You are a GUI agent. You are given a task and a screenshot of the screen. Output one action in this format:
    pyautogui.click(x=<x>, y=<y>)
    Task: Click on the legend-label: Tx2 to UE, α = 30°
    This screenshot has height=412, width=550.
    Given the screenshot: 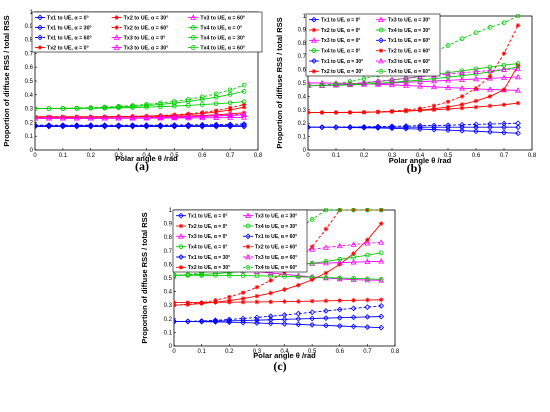 What is the action you would take?
    pyautogui.click(x=209, y=268)
    